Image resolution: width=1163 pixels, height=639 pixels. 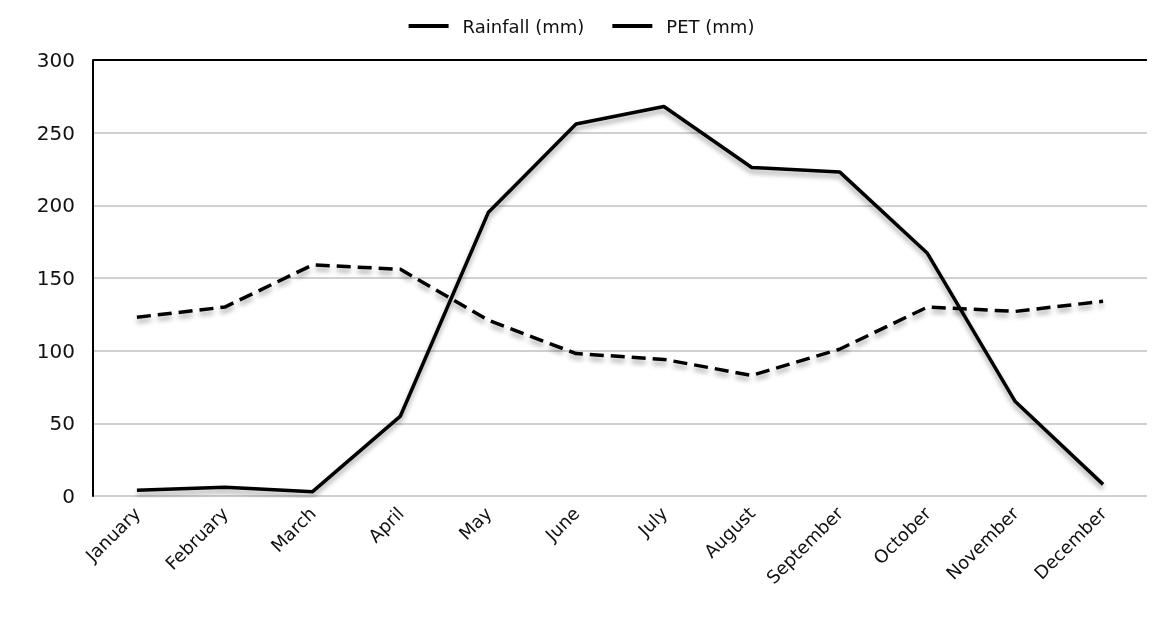 What do you see at coordinates (55, 205) in the screenshot?
I see `y-tick-label: 200` at bounding box center [55, 205].